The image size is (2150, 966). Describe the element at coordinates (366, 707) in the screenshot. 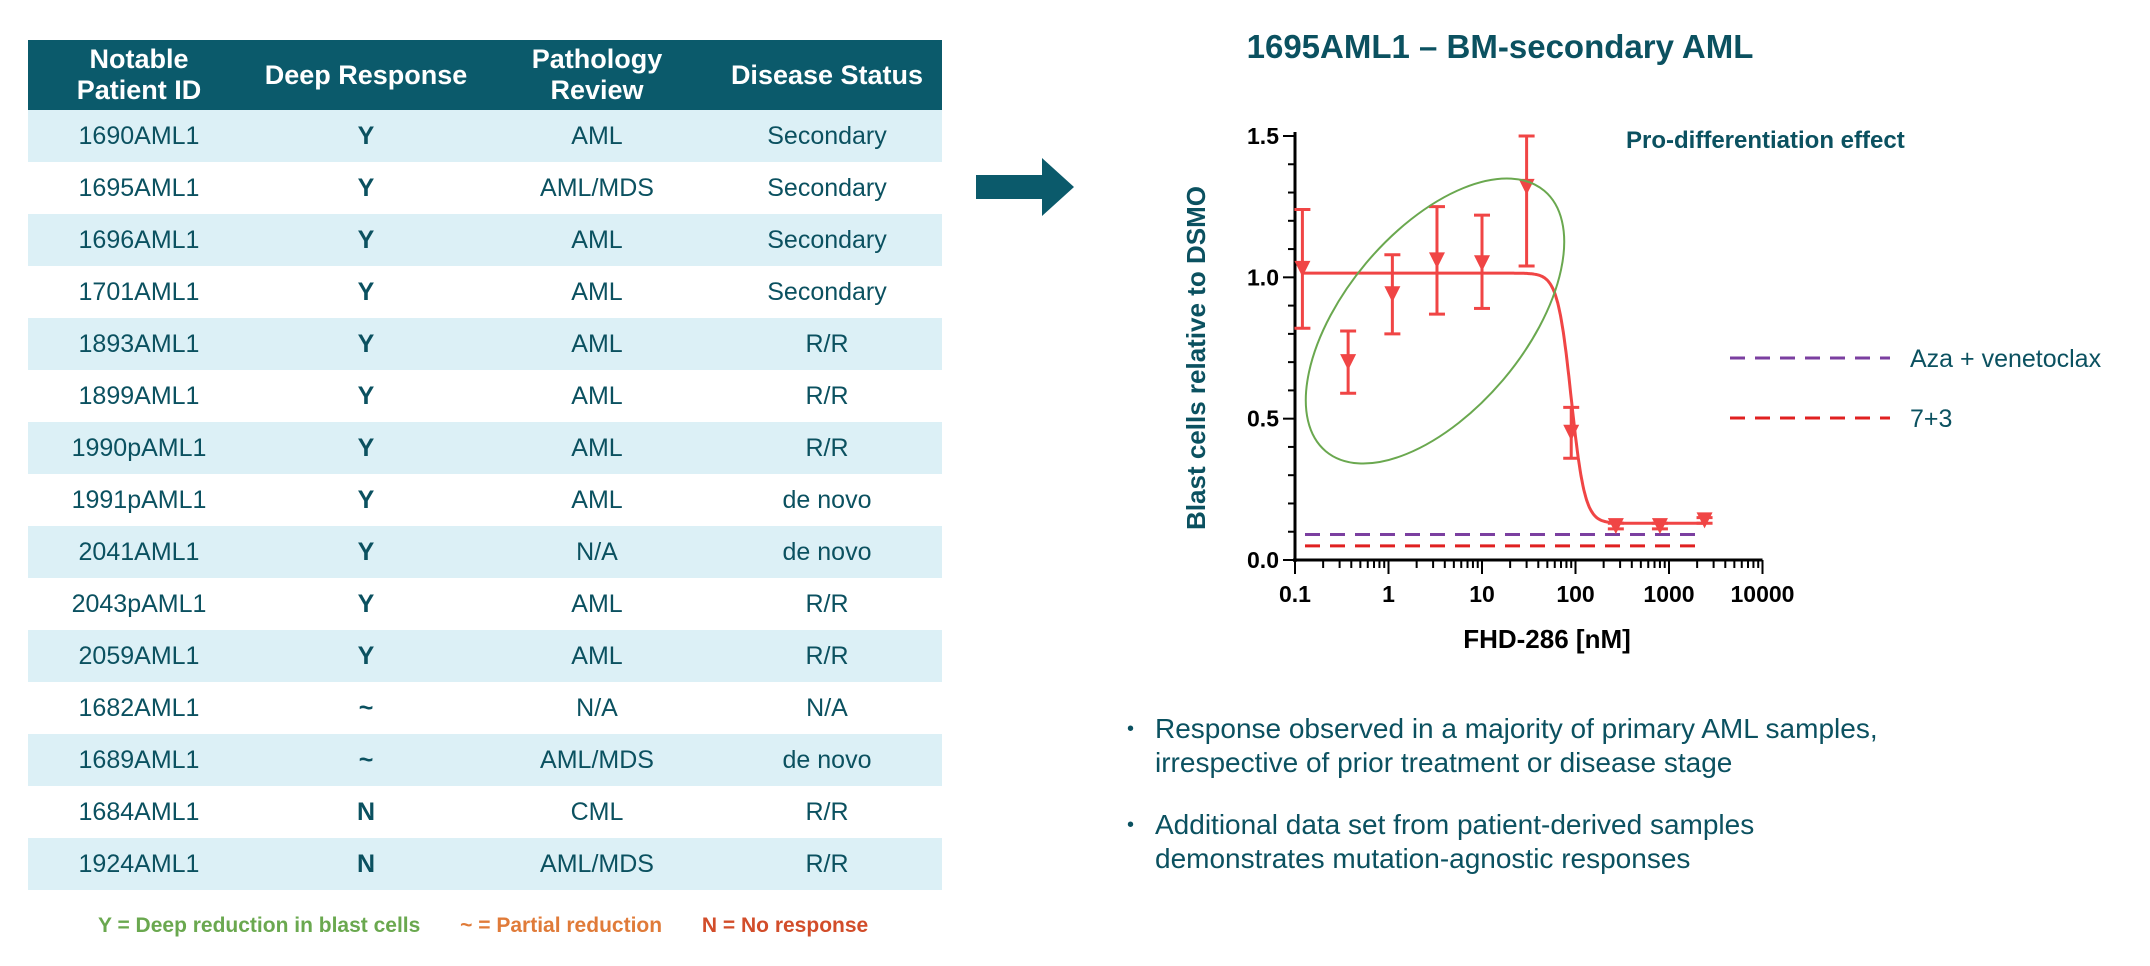

I see `deep-response-cell: ~` at that location.